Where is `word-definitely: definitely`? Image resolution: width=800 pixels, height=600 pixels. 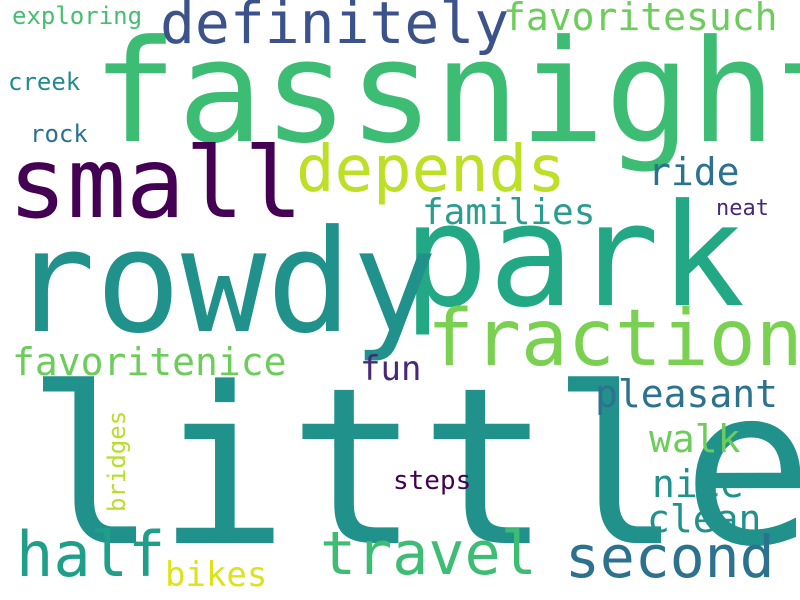 word-definitely: definitely is located at coordinates (335, 28).